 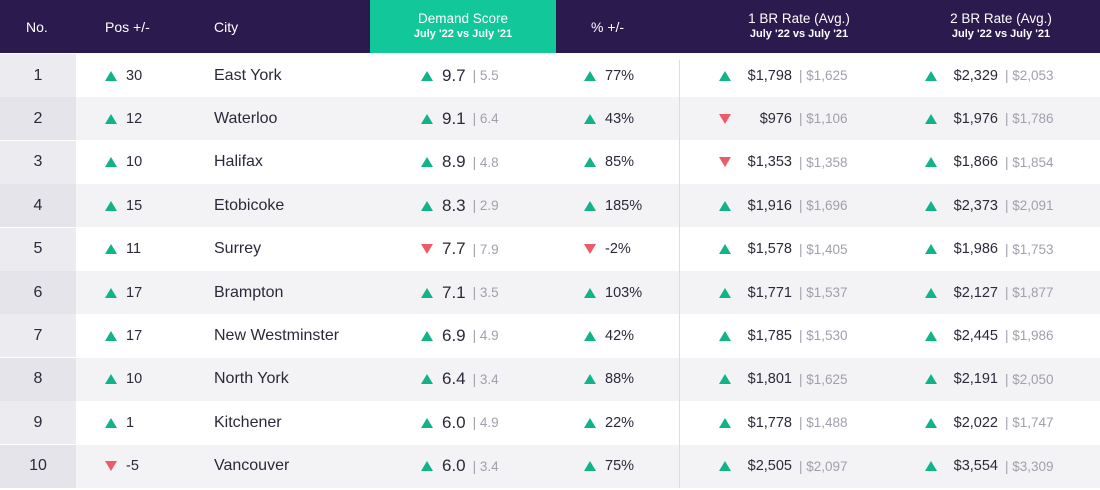 I want to click on br2-rate: $2,022 | $1,747, so click(x=989, y=422).